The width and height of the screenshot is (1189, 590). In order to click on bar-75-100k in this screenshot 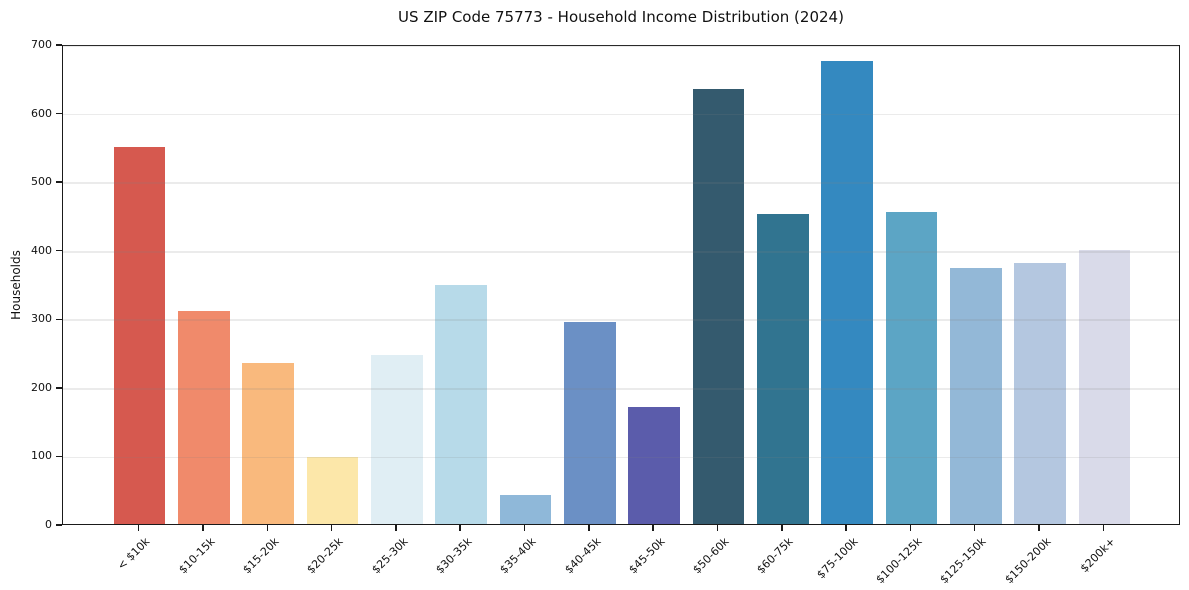, I will do `click(847, 292)`.